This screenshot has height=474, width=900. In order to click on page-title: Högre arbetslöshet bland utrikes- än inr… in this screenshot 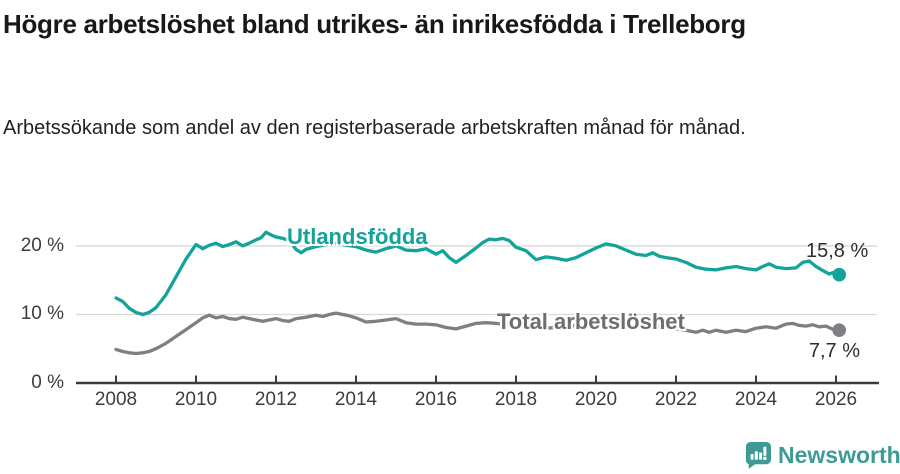, I will do `click(374, 24)`.